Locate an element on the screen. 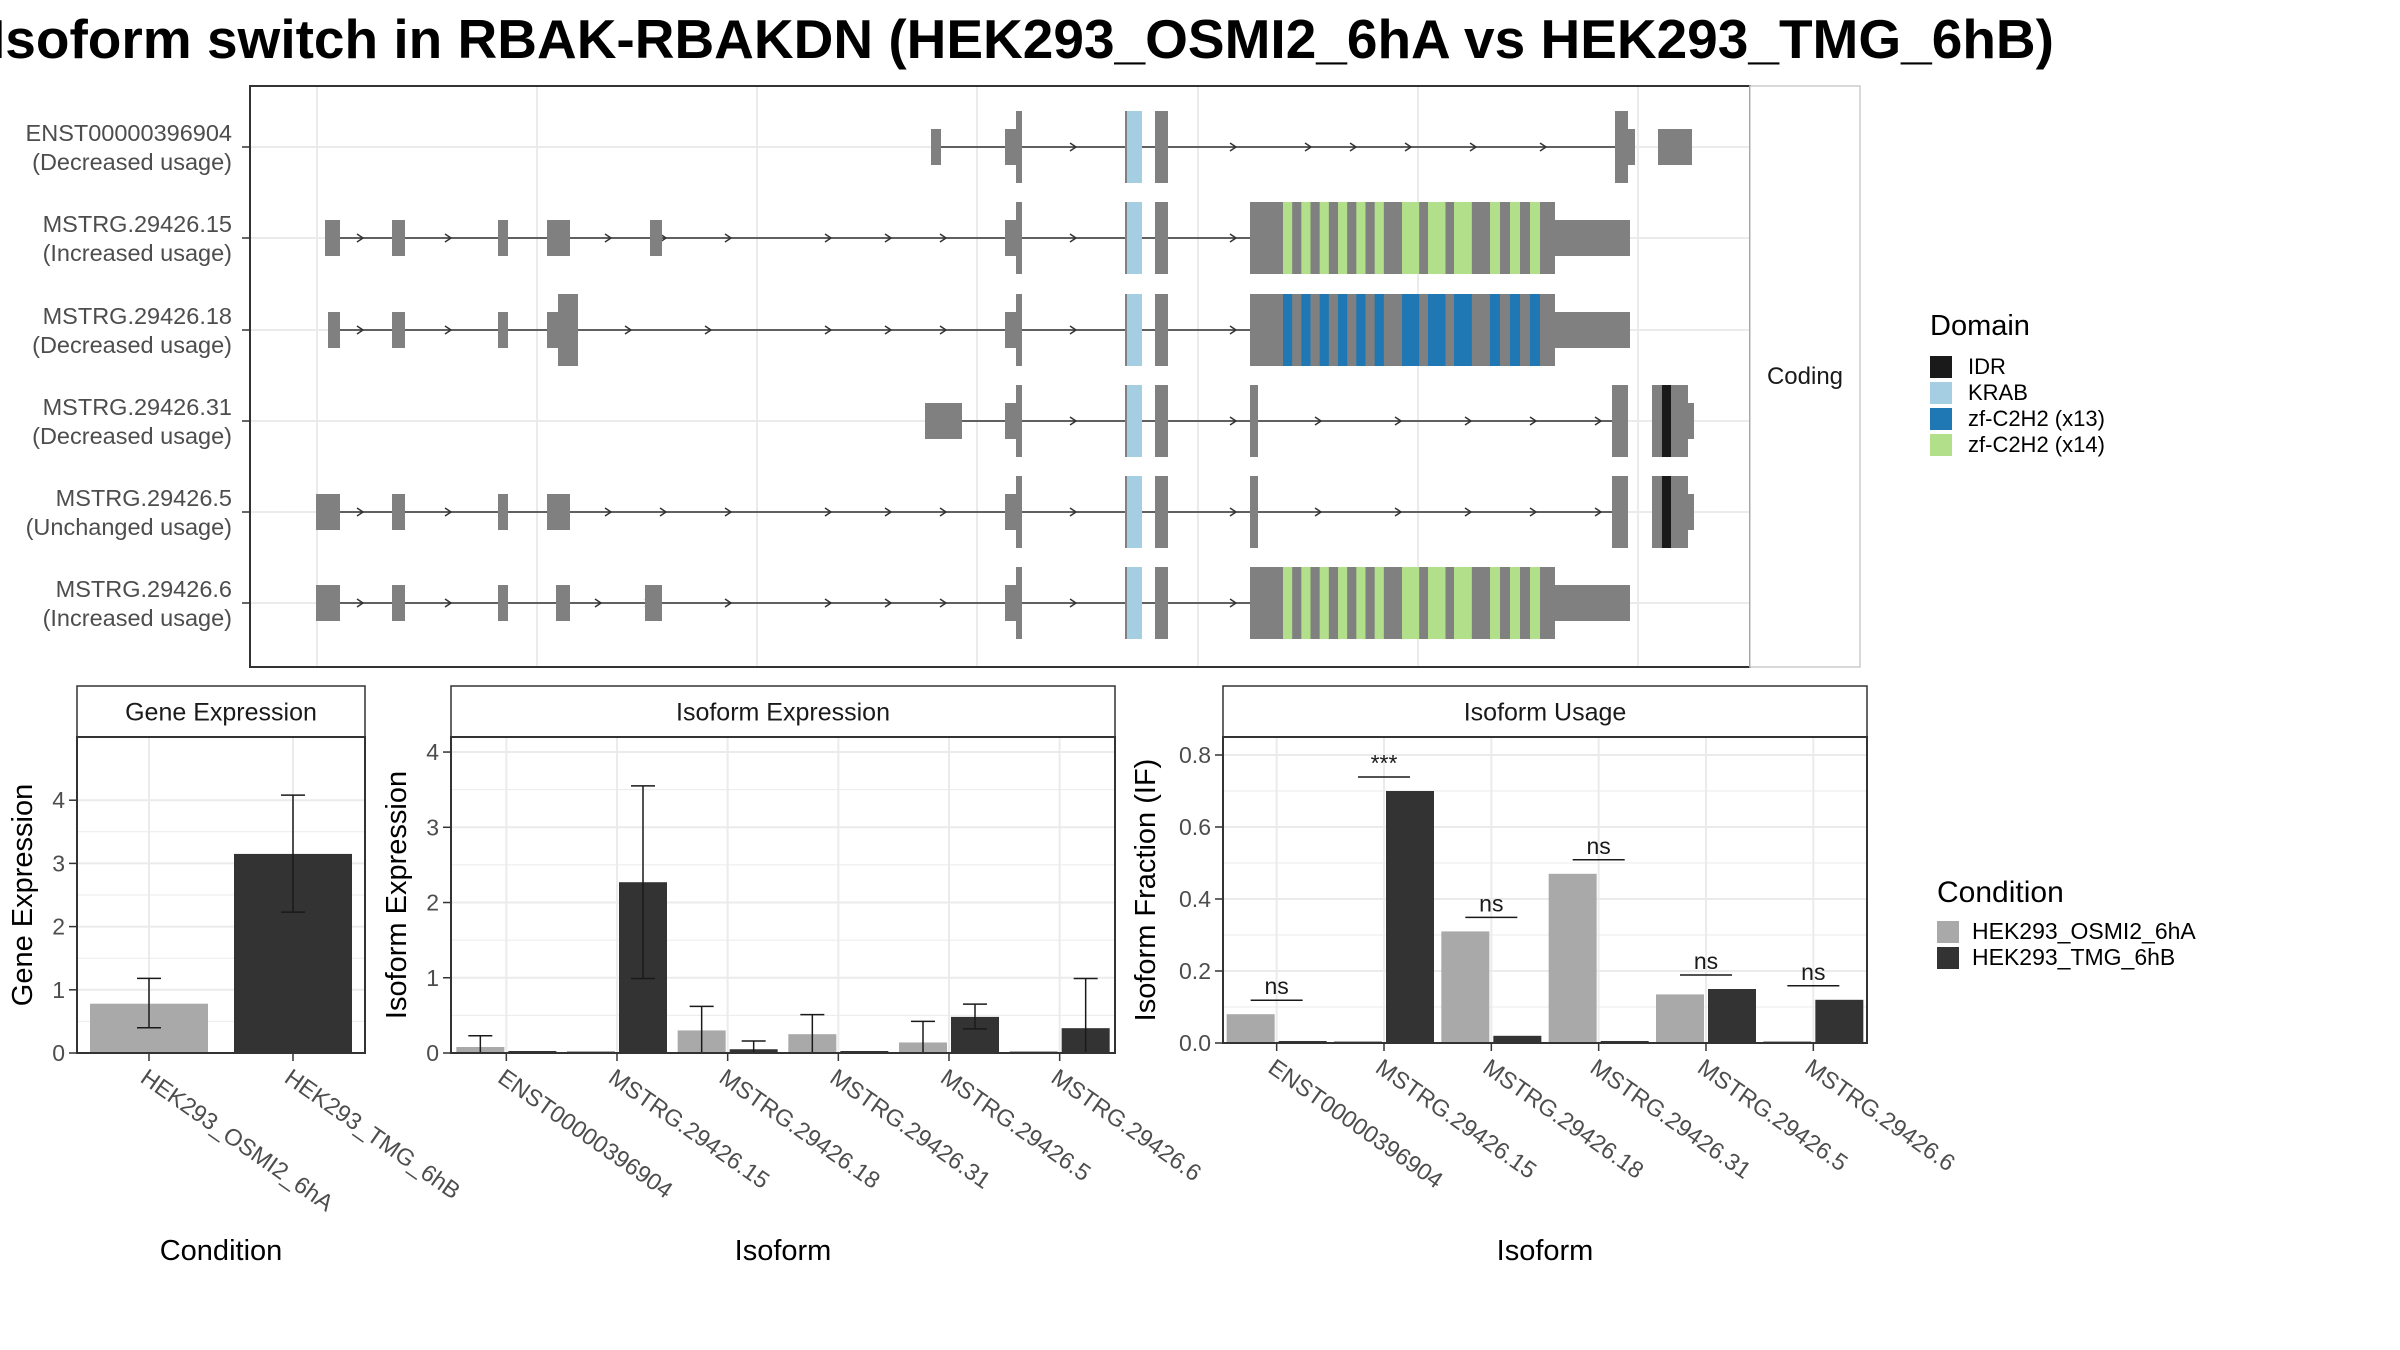  legend-label: KRAB is located at coordinates (1998, 392).